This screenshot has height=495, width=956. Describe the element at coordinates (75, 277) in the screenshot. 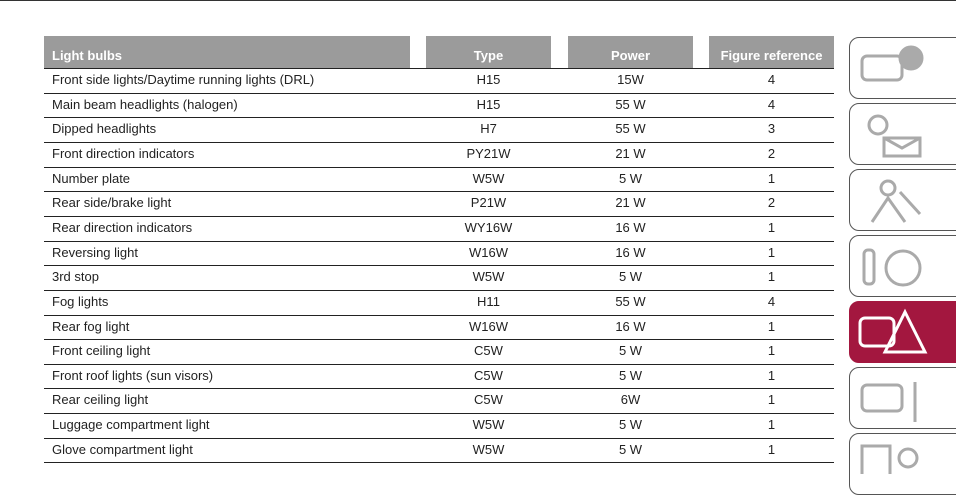

I see `table-cell: 3rd stop` at that location.